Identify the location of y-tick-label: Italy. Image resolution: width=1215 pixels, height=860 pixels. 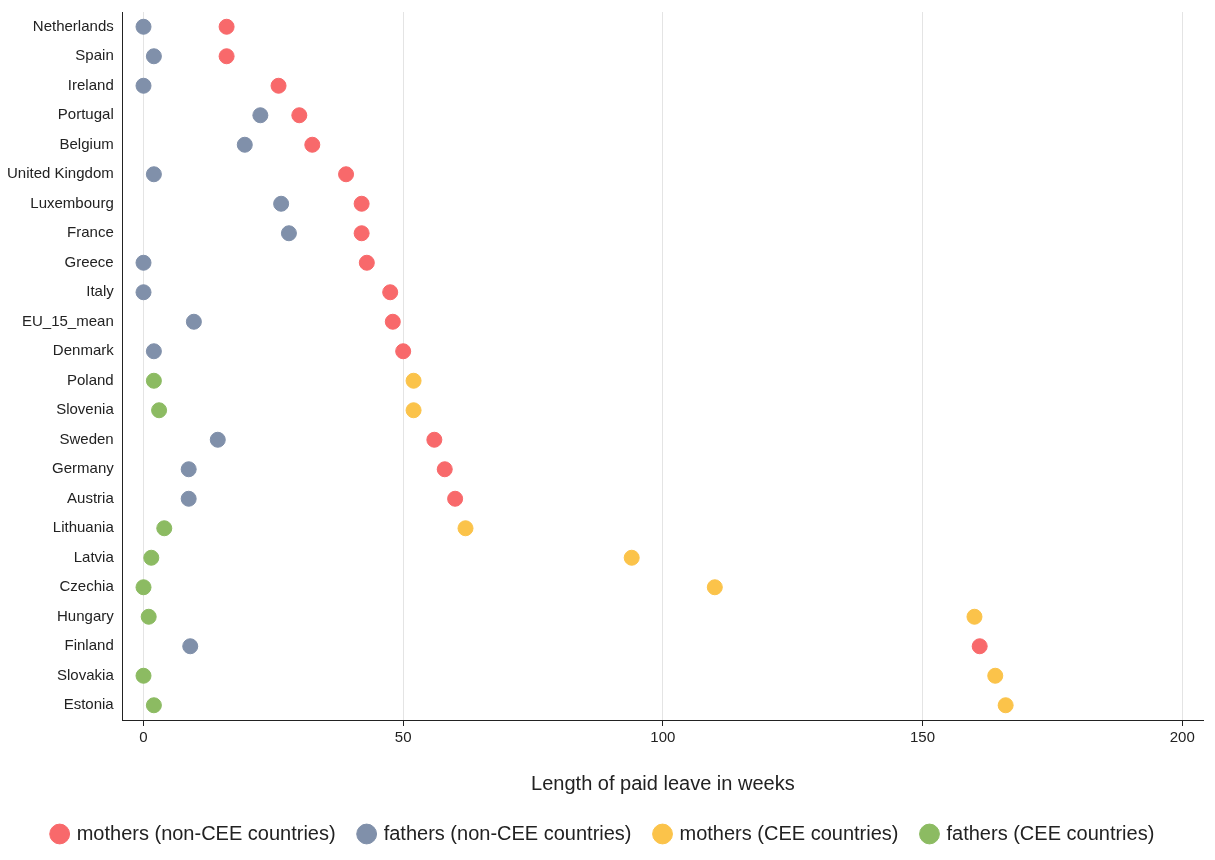
(100, 291).